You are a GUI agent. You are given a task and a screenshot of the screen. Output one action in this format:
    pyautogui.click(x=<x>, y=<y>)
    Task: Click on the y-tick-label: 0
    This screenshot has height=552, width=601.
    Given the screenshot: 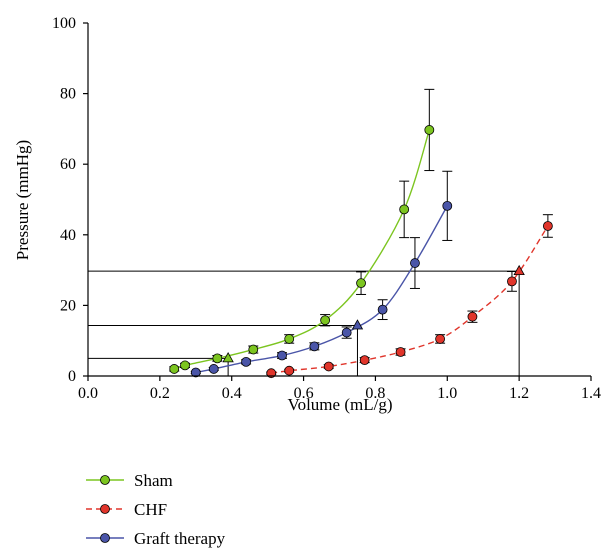 What is the action you would take?
    pyautogui.click(x=72, y=376)
    